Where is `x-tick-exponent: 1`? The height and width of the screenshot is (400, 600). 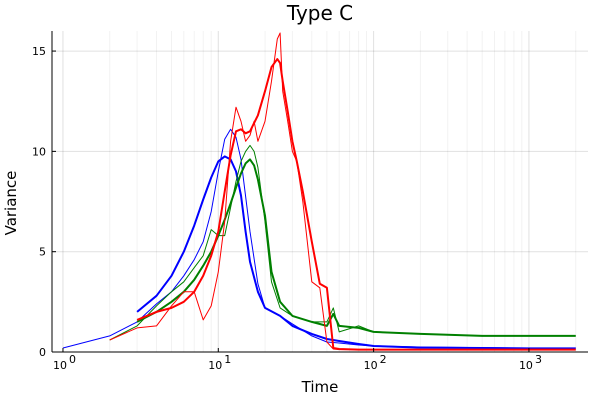
x-tick-exponent: 1 is located at coordinates (227, 359).